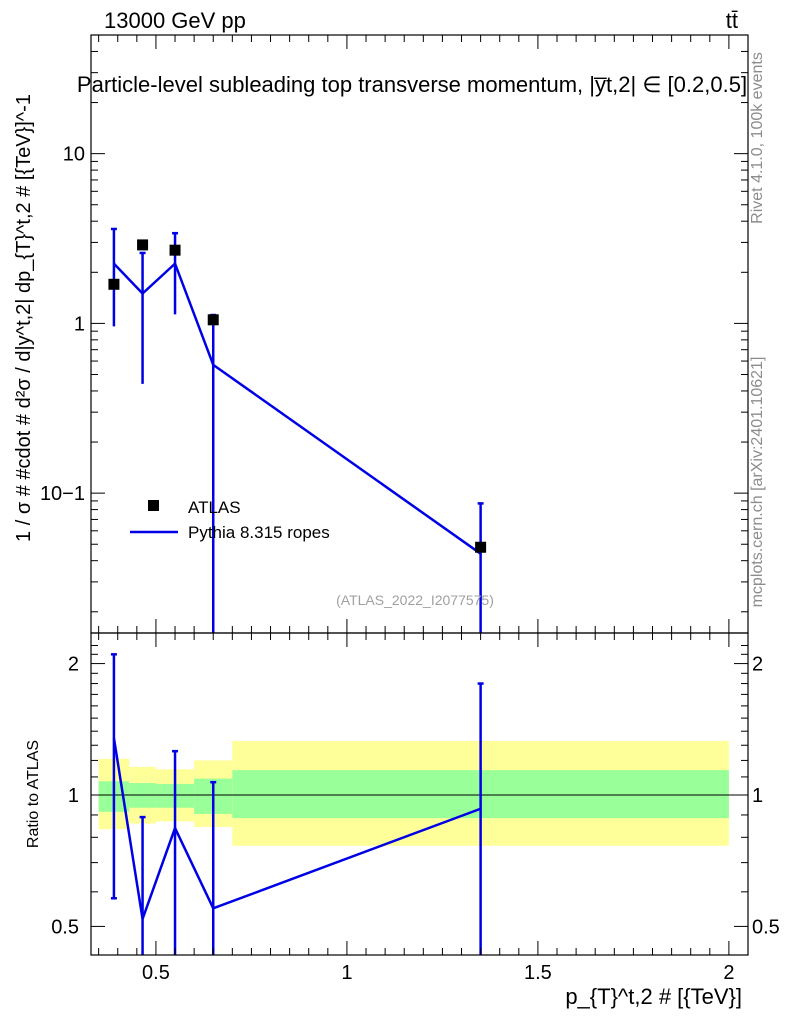  I want to click on ratio-ylabel: Ratio to ATLAS, so click(33, 794).